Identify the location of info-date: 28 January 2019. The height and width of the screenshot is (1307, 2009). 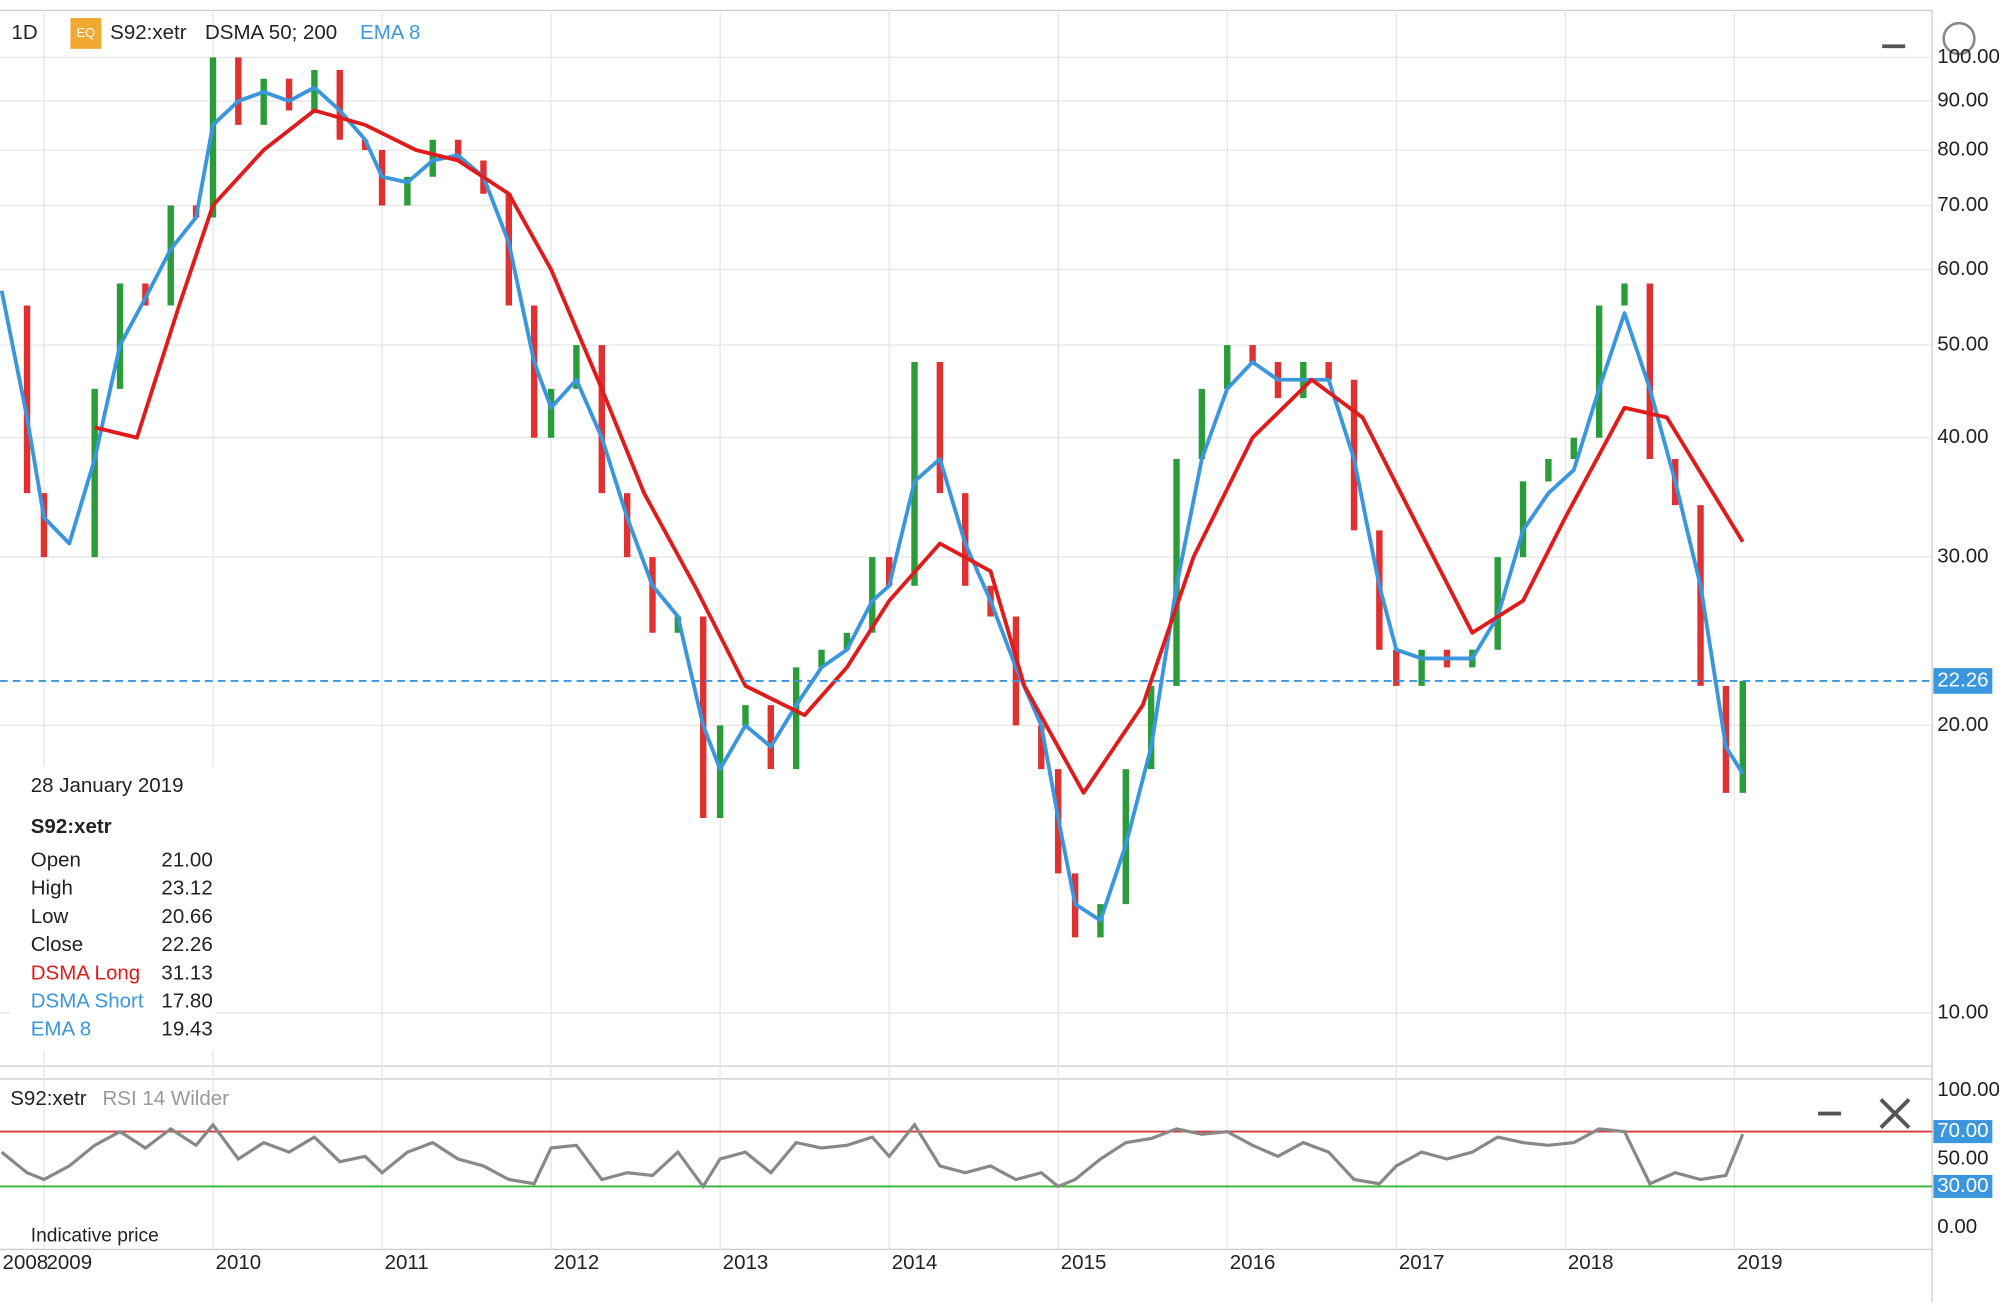
(107, 785).